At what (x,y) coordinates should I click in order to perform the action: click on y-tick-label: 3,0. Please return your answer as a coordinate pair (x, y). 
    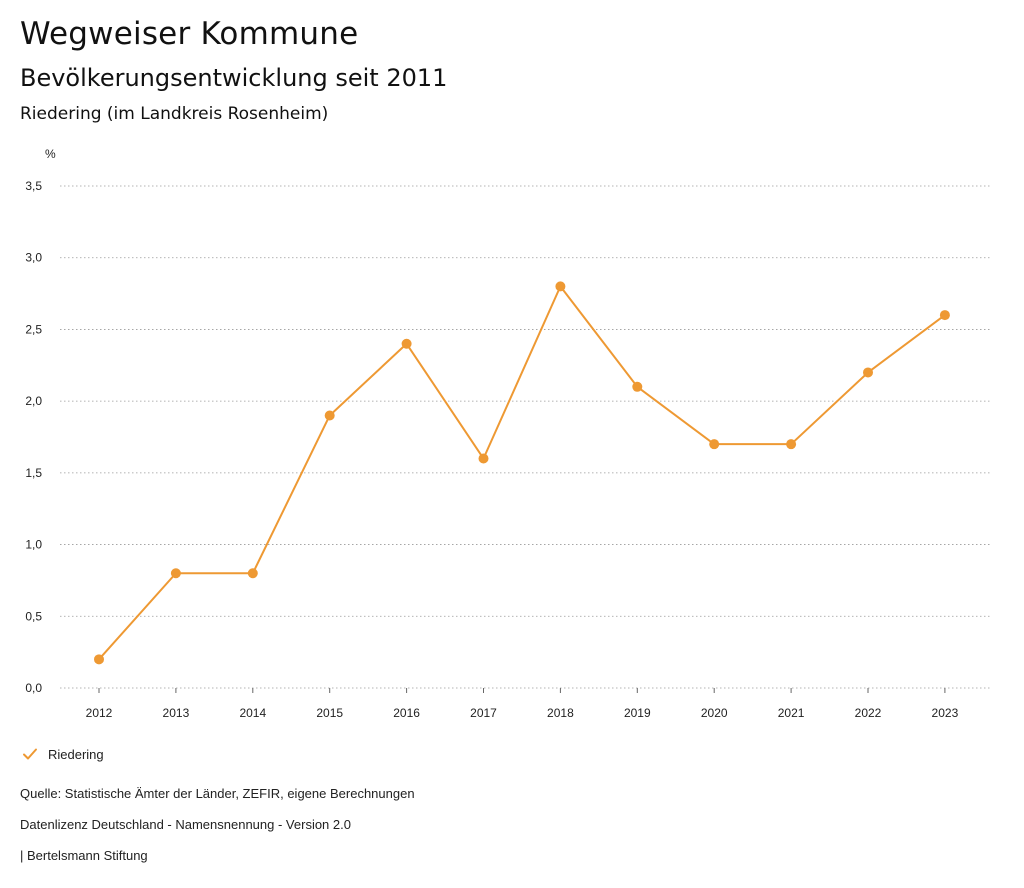
    Looking at the image, I should click on (33, 258).